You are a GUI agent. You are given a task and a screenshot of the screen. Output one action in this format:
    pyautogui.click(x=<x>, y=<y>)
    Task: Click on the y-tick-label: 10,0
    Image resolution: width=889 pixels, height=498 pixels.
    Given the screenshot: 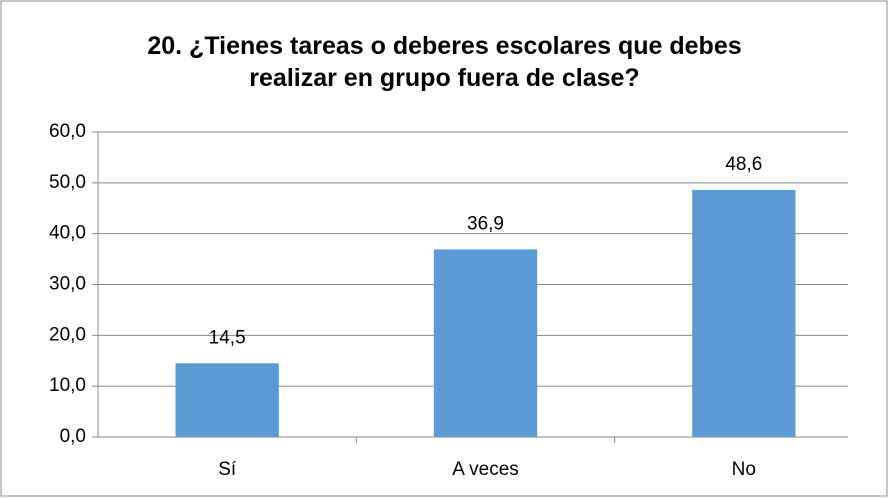 What is the action you would take?
    pyautogui.click(x=67, y=385)
    